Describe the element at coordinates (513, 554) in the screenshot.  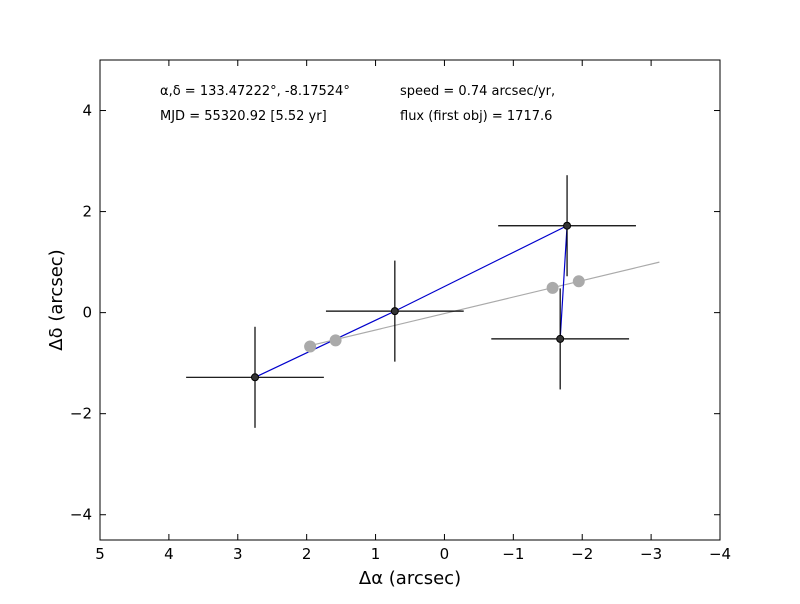
I see `x-tick-label: −1` at that location.